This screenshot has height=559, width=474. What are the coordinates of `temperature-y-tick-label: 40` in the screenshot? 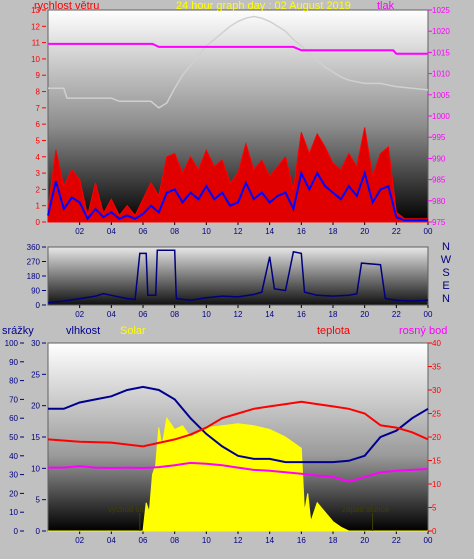 It's located at (436, 343).